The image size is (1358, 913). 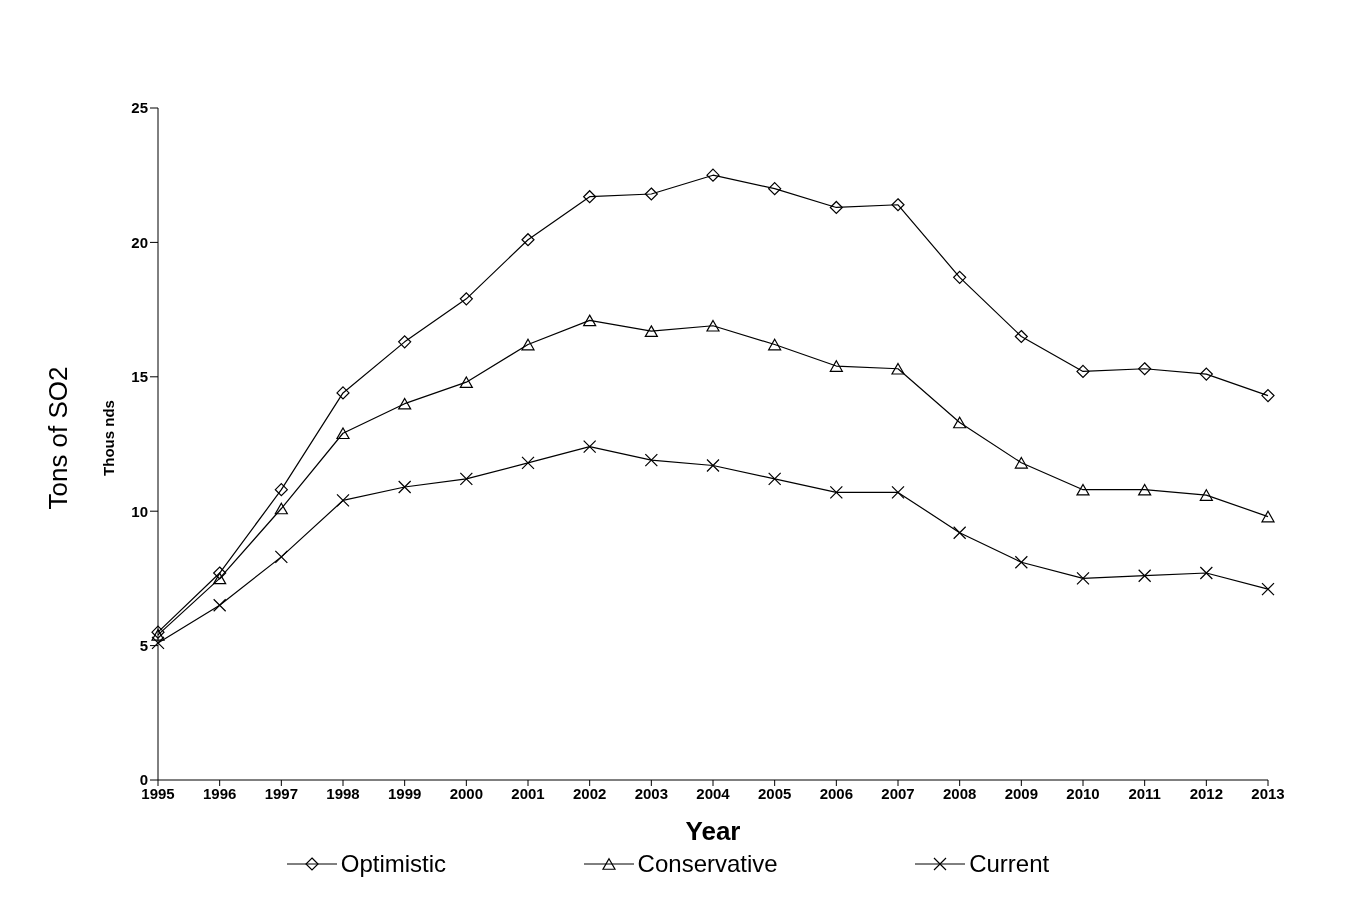 What do you see at coordinates (1206, 793) in the screenshot?
I see `x-tick-label: 2012` at bounding box center [1206, 793].